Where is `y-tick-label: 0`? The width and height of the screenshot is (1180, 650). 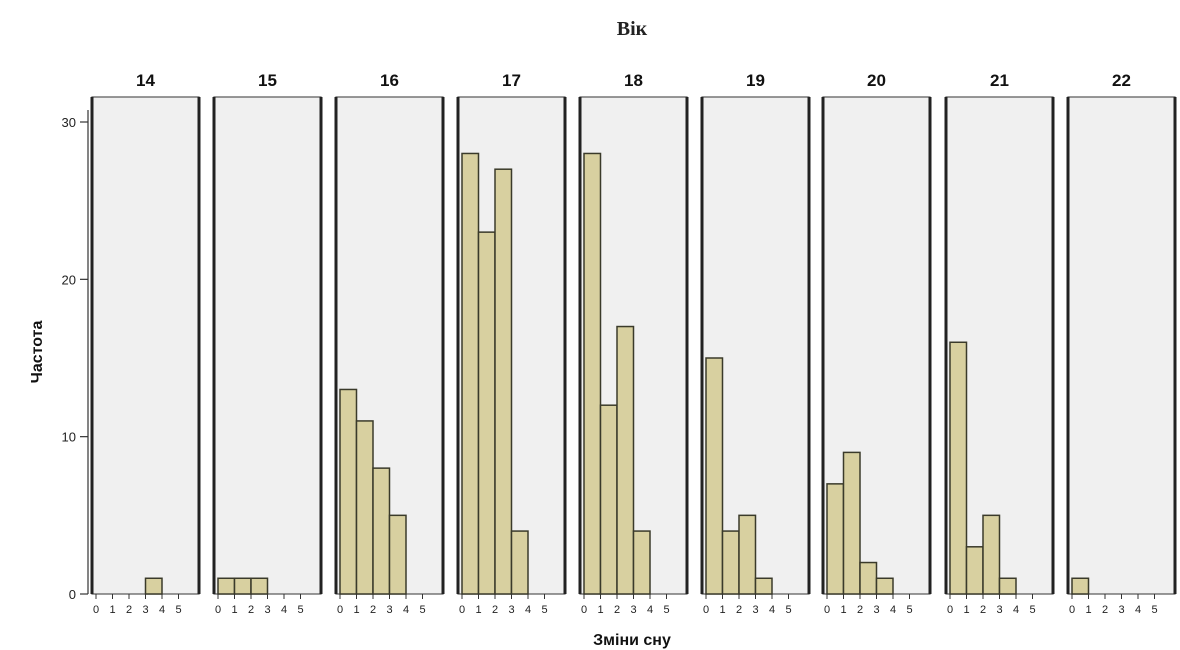 y-tick-label: 0 is located at coordinates (72, 594).